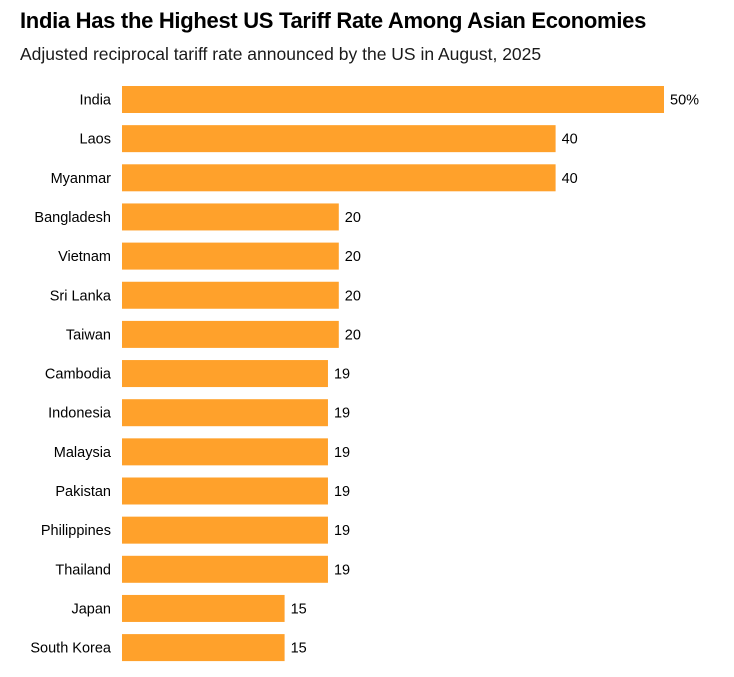 The width and height of the screenshot is (734, 677). Describe the element at coordinates (91, 609) in the screenshot. I see `category-label: Japan` at that location.